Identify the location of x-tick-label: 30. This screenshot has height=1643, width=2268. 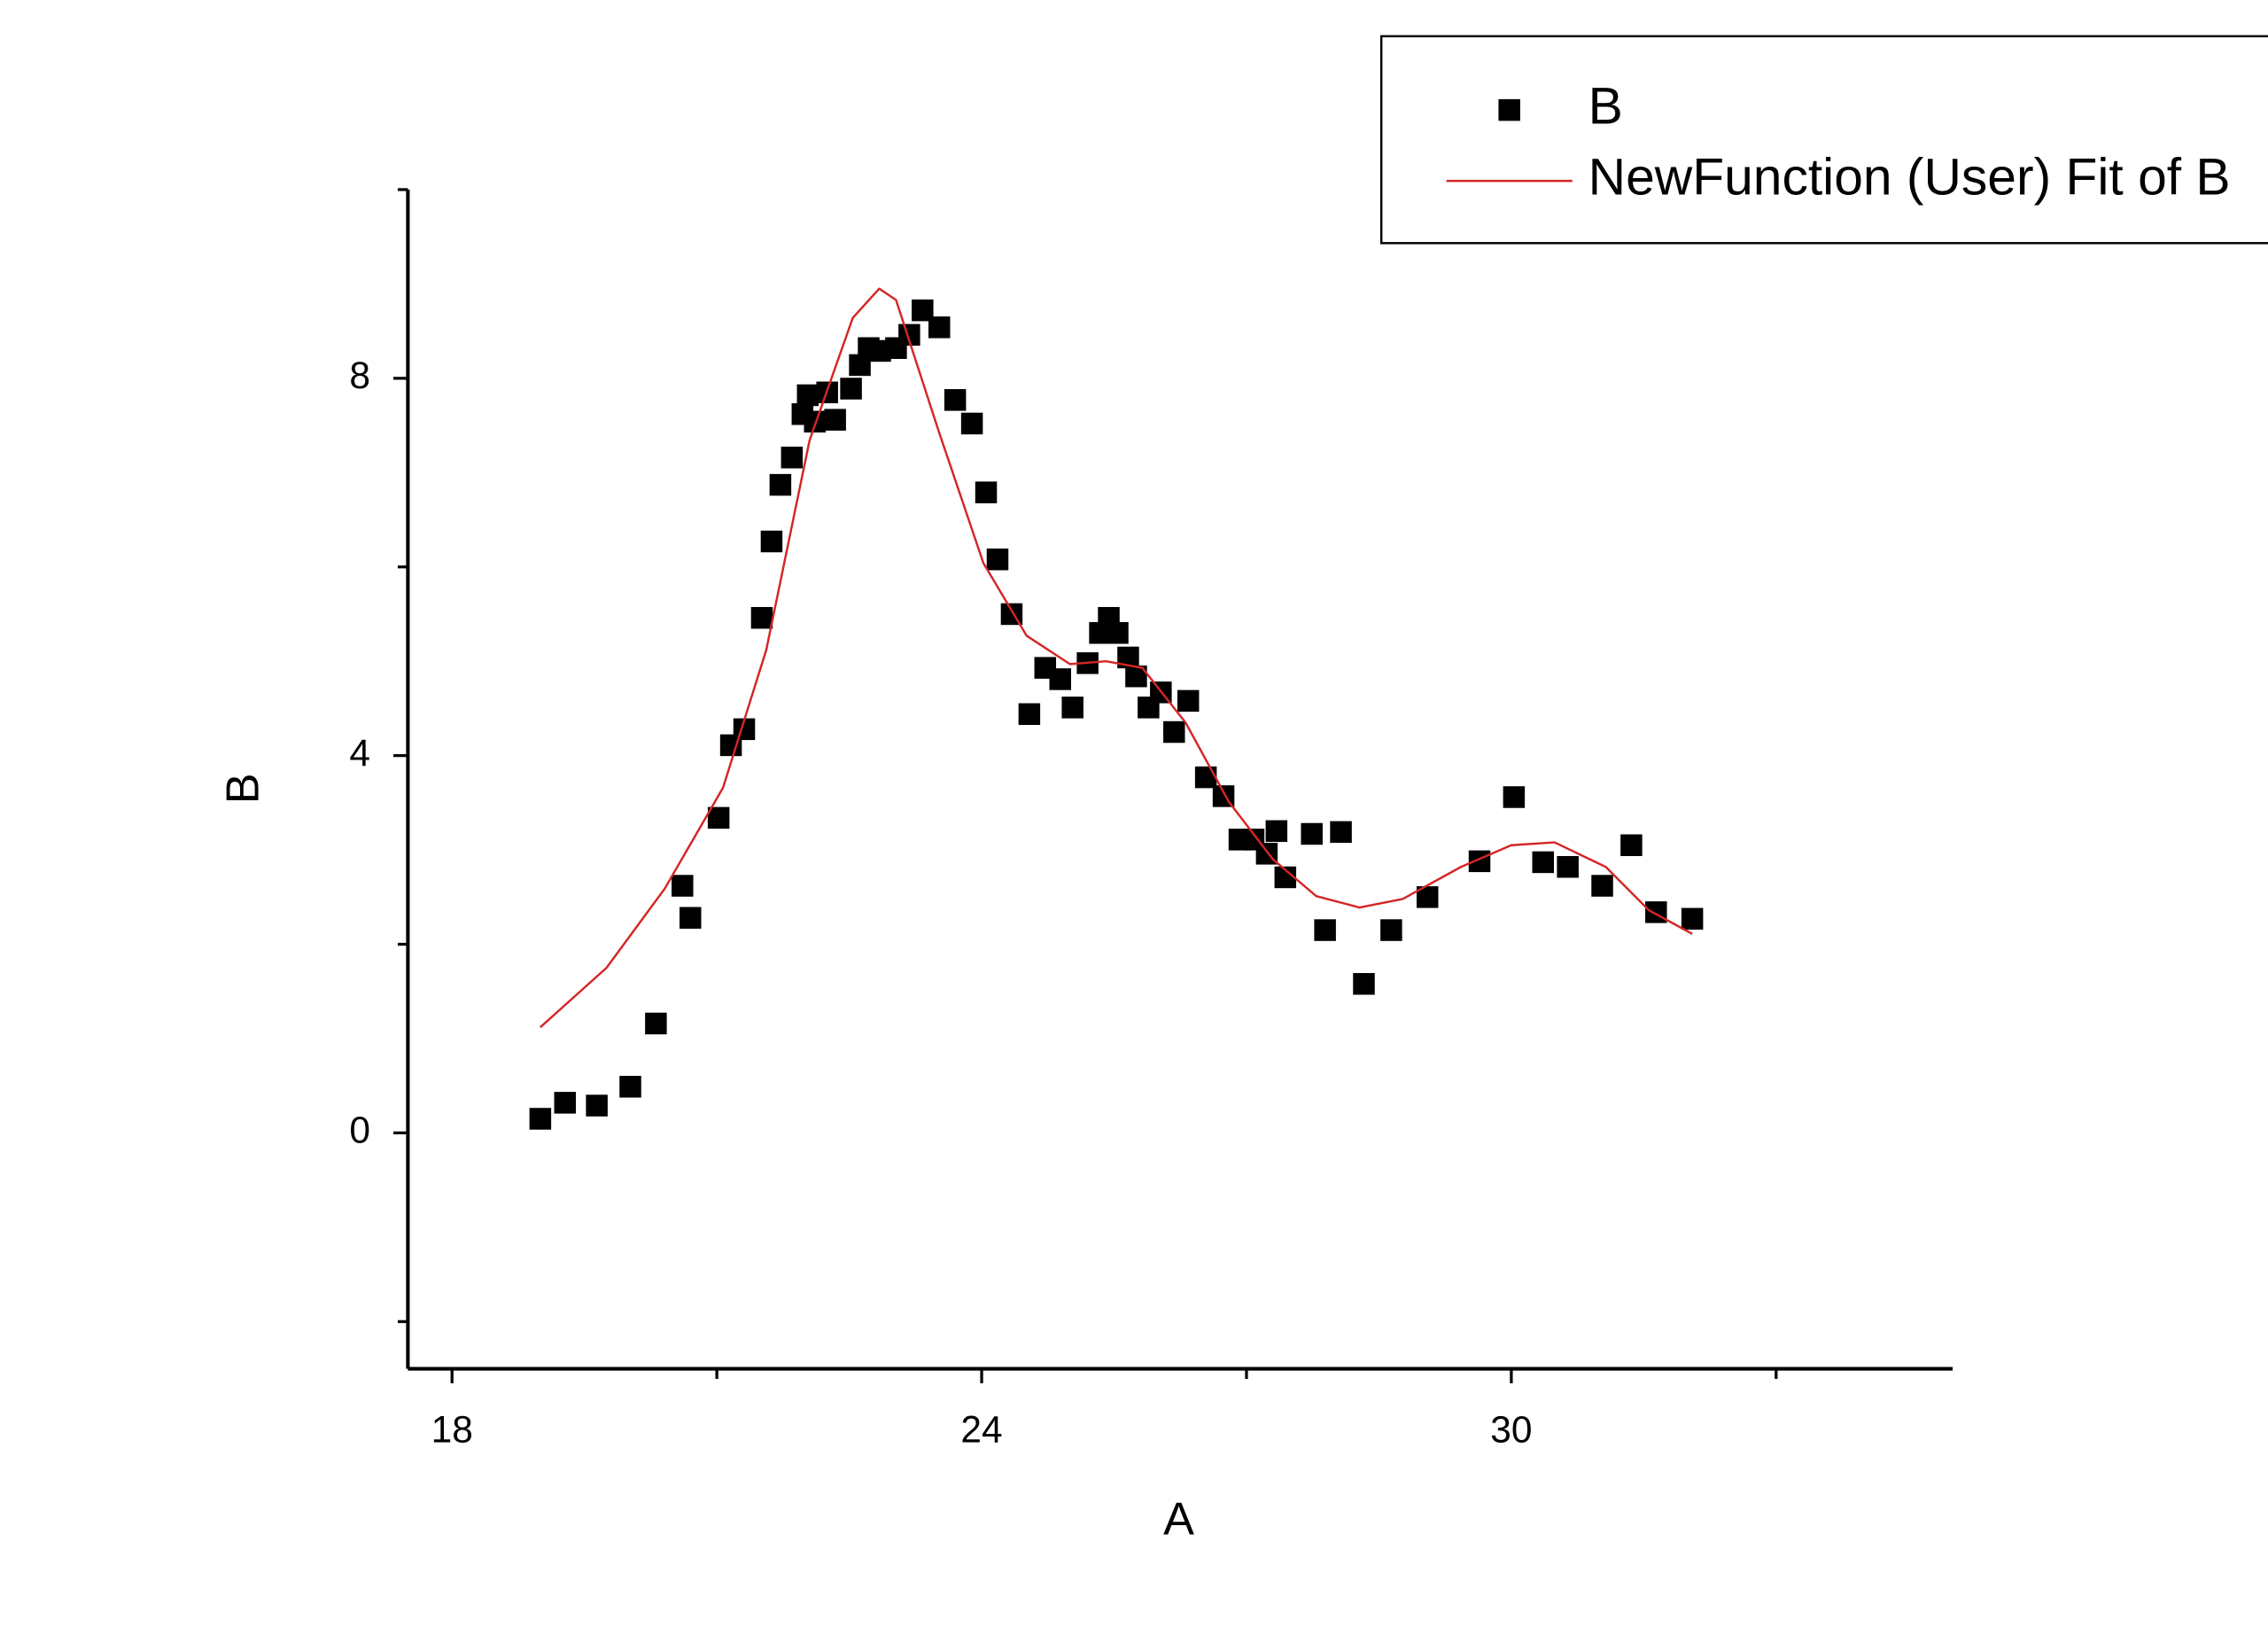
(1511, 1430).